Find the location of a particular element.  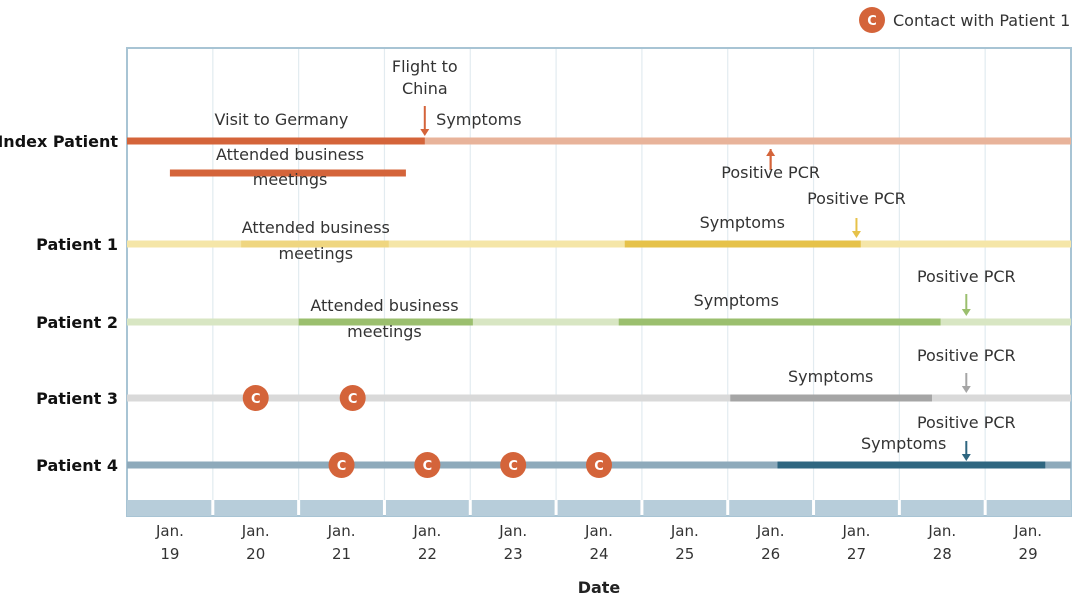

tick-day: 19 is located at coordinates (169, 554).